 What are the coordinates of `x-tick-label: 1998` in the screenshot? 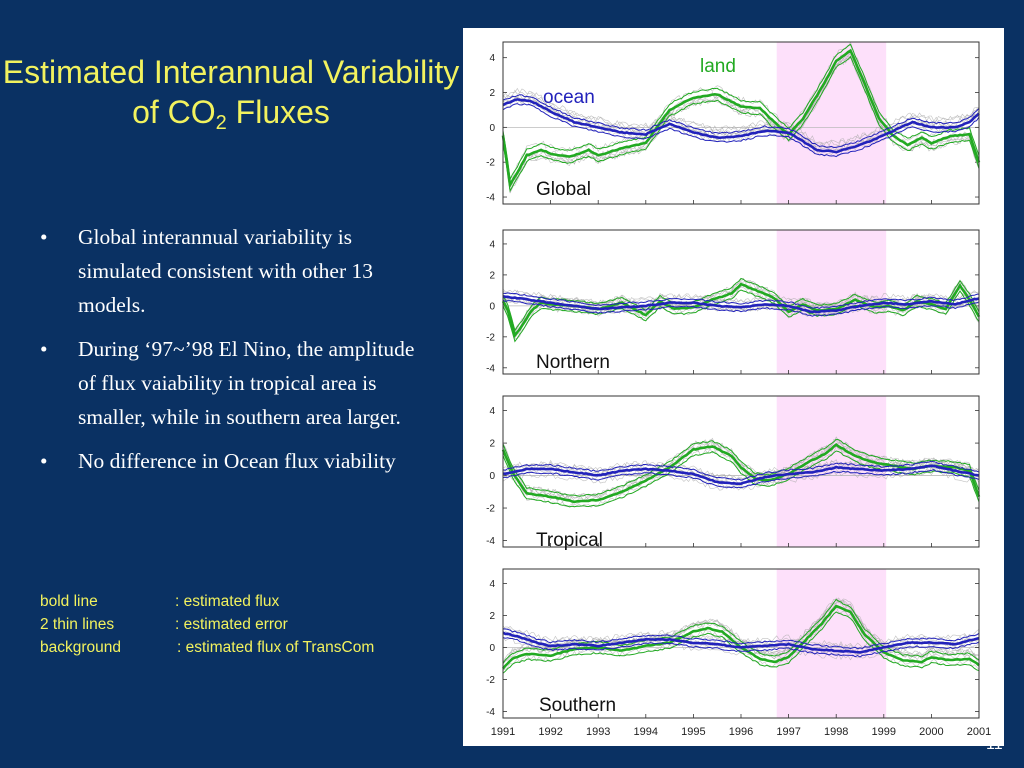 It's located at (836, 732).